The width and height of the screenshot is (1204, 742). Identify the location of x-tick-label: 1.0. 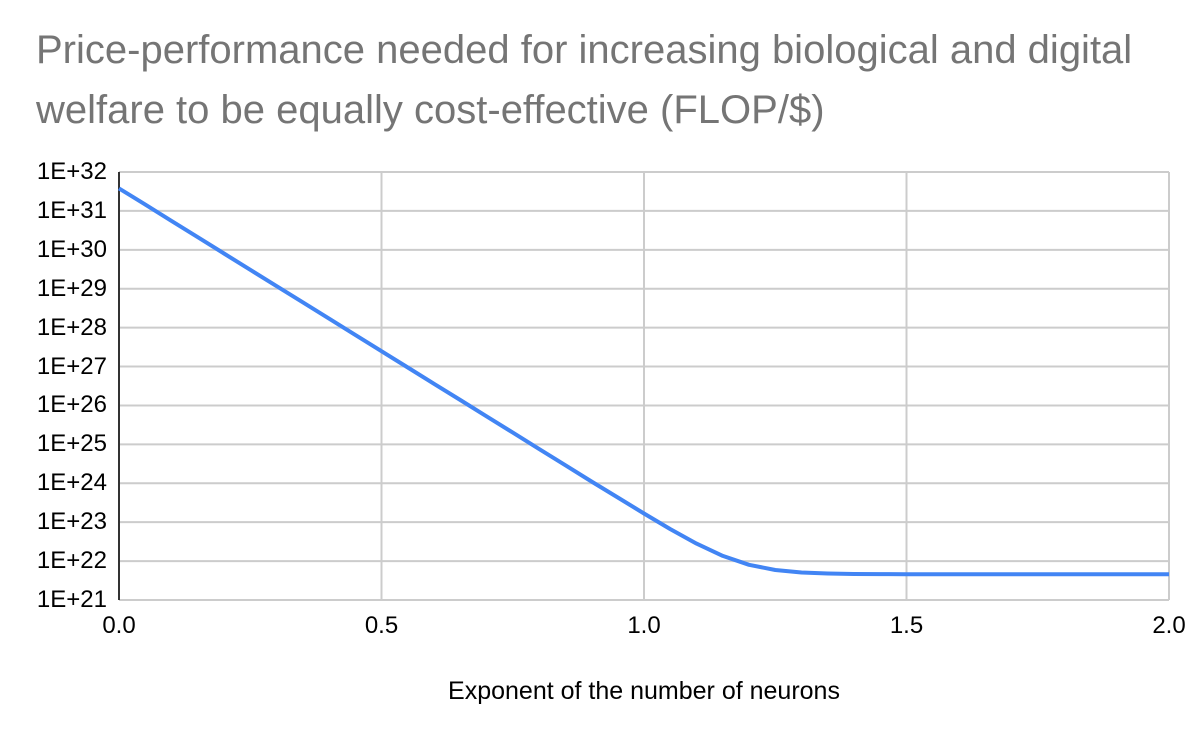
(644, 625).